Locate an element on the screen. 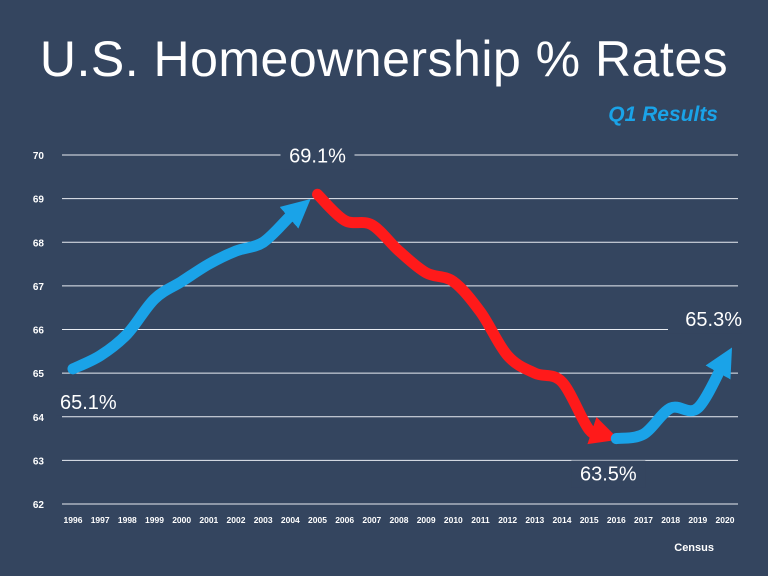  y-tick-label: 63 is located at coordinates (39, 461).